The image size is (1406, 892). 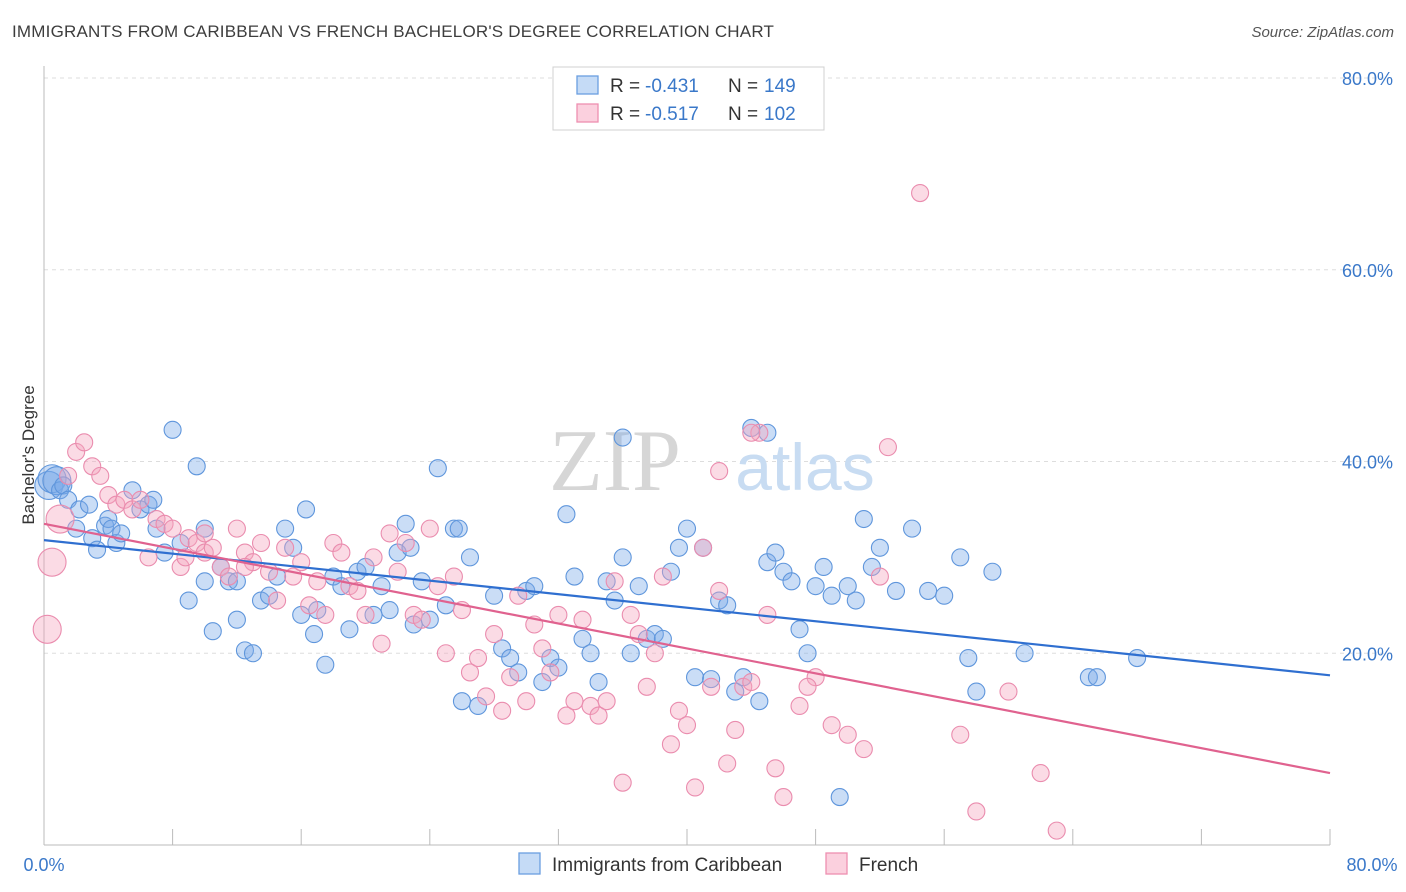 I want to click on legend-r-value-2: -0.517, so click(x=672, y=114).